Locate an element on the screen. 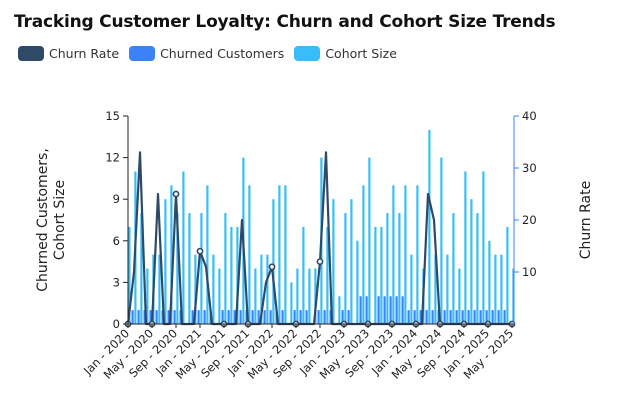 Image resolution: width=632 pixels, height=414 pixels. y-left-axis-title-line-1: Churned Customers, is located at coordinates (43, 220).